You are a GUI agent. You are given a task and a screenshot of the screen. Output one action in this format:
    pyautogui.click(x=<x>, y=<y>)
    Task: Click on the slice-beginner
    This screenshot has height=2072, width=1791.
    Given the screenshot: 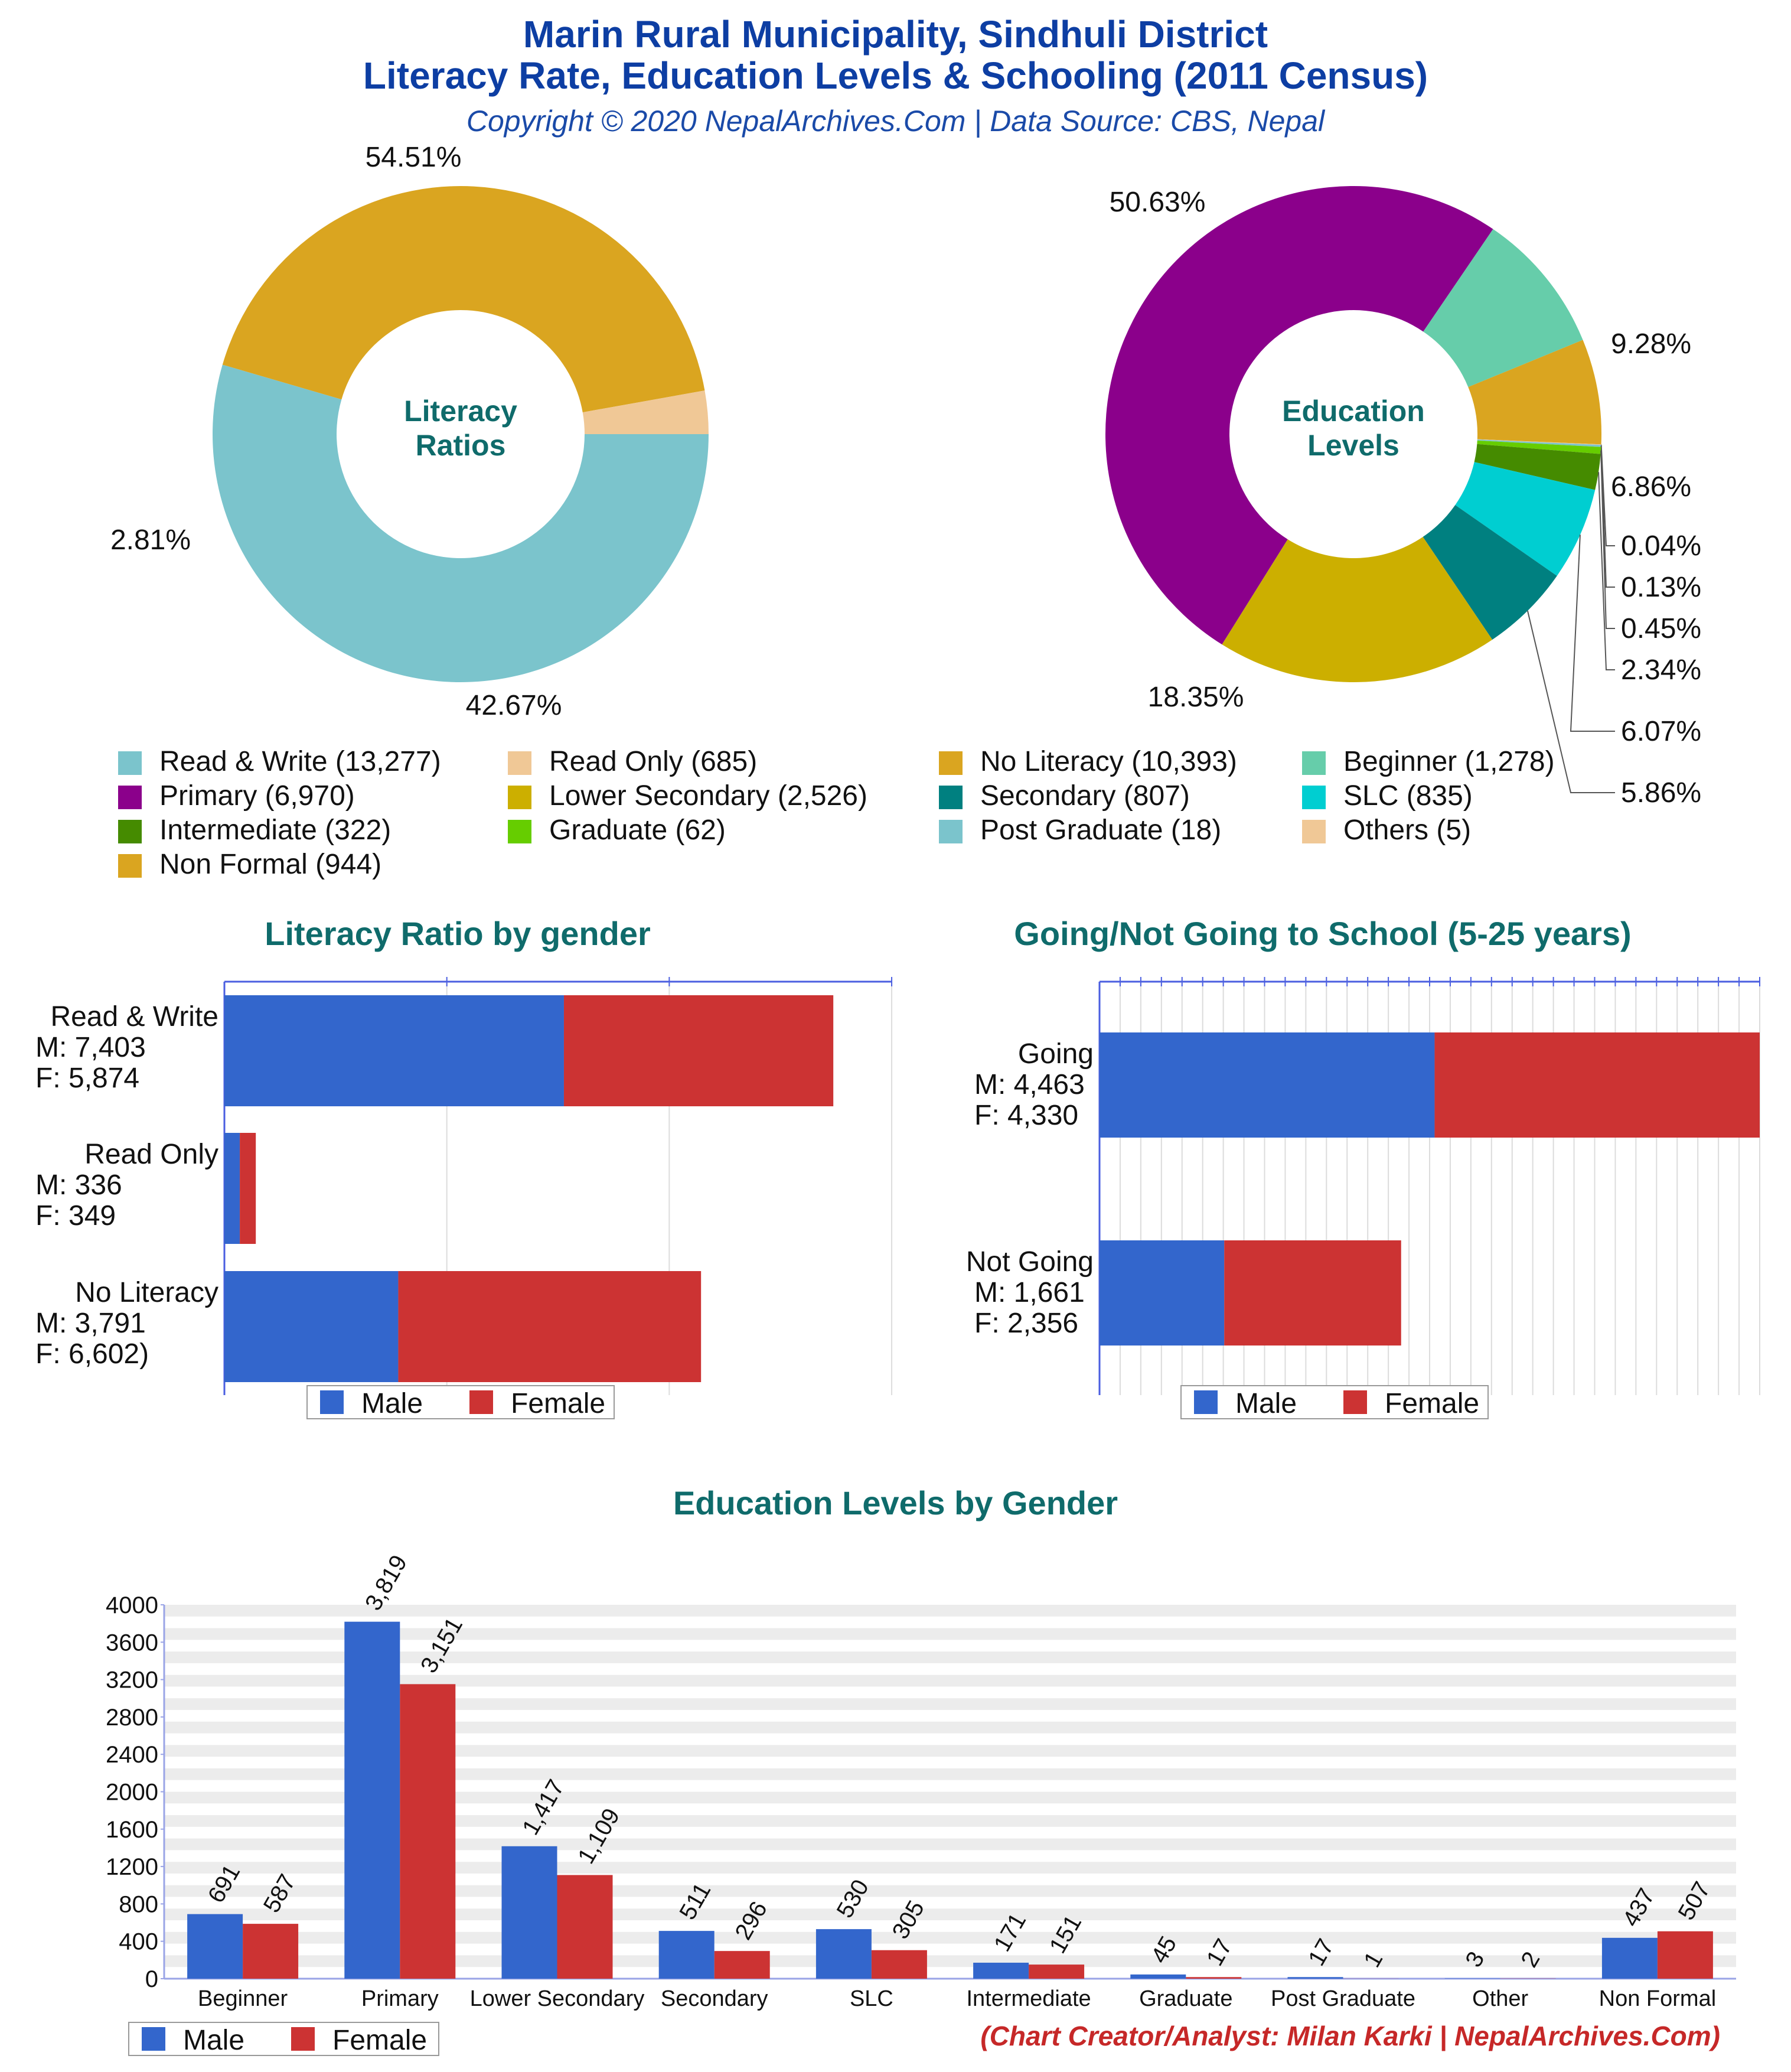 What is the action you would take?
    pyautogui.click(x=1503, y=308)
    